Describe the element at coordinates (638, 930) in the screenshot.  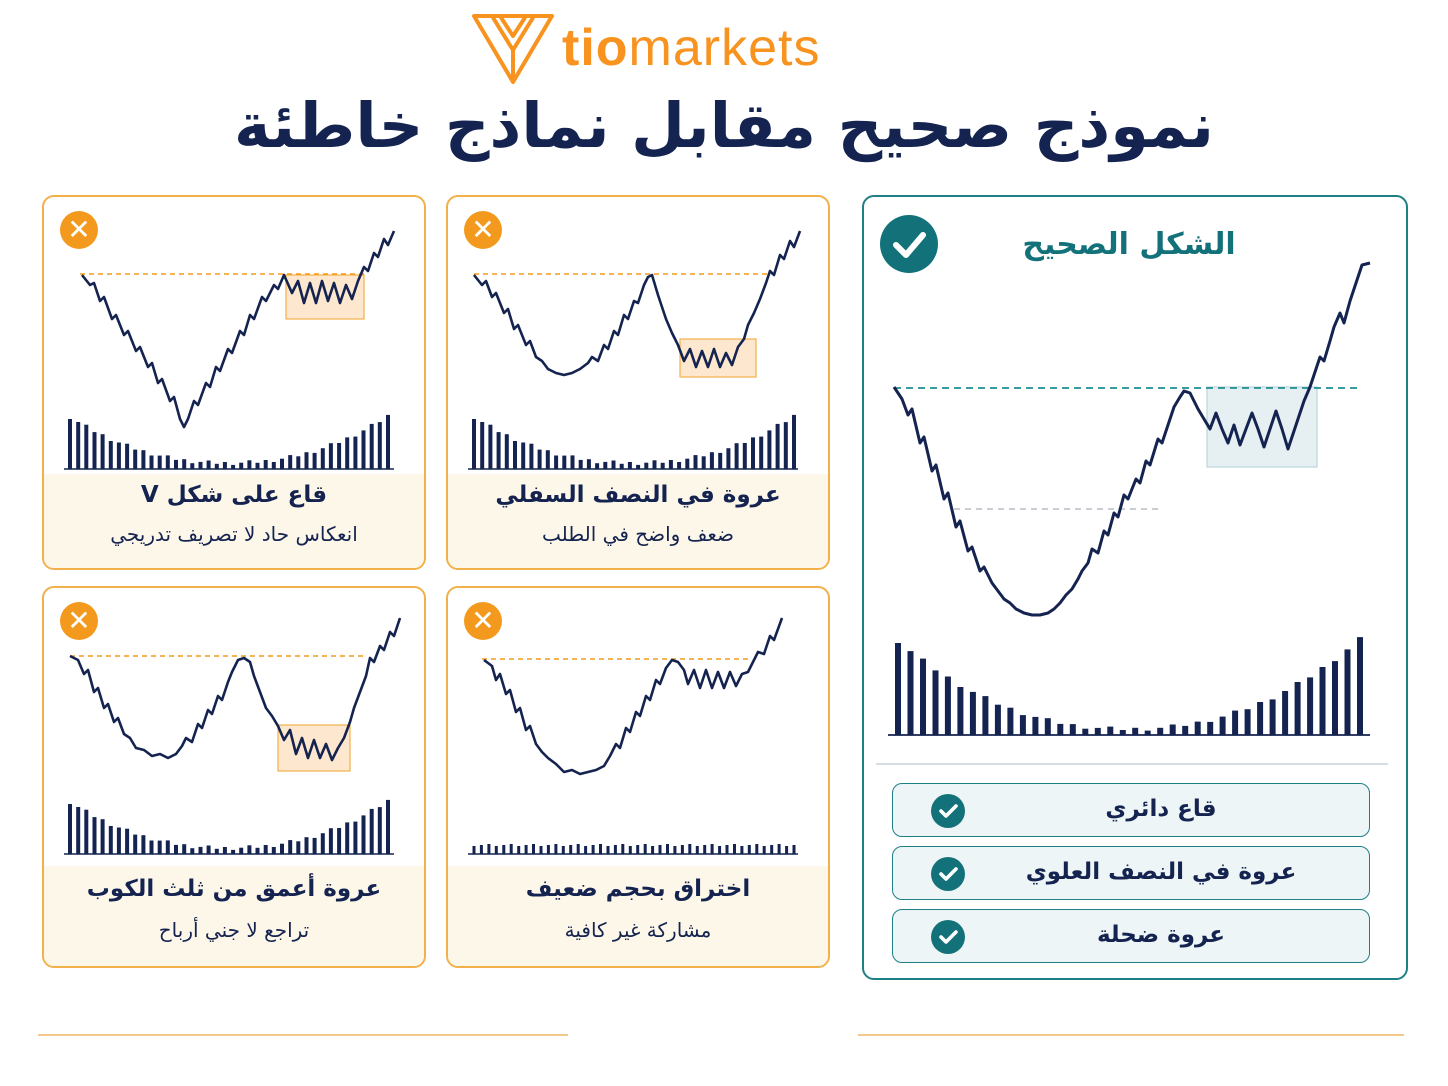
I see `card-subtitle: مشاركة غير كافية` at that location.